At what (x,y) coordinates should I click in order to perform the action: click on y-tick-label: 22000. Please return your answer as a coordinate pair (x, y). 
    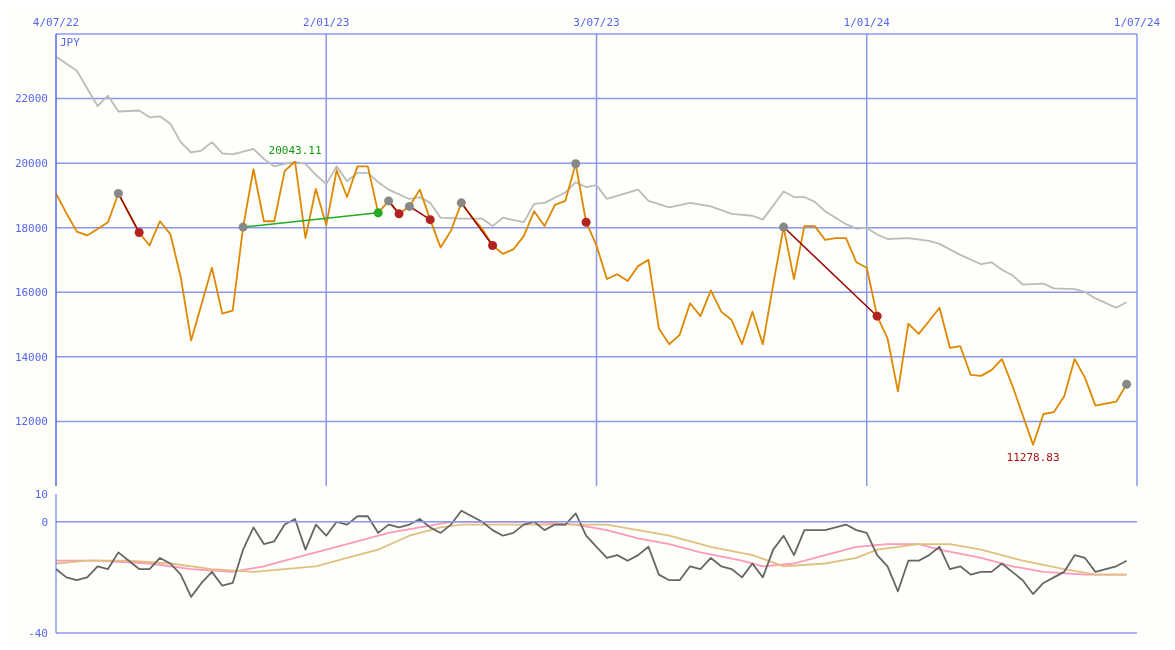
    Looking at the image, I should click on (31, 99).